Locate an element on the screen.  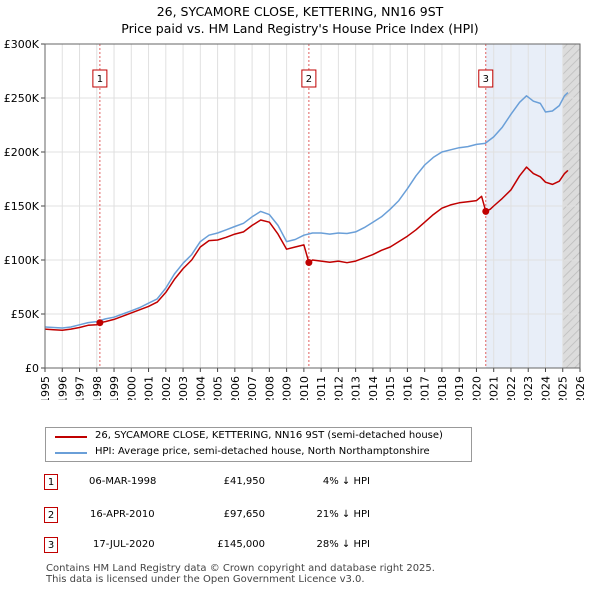
x-tick-label: 2016 is located at coordinates (407, 388).